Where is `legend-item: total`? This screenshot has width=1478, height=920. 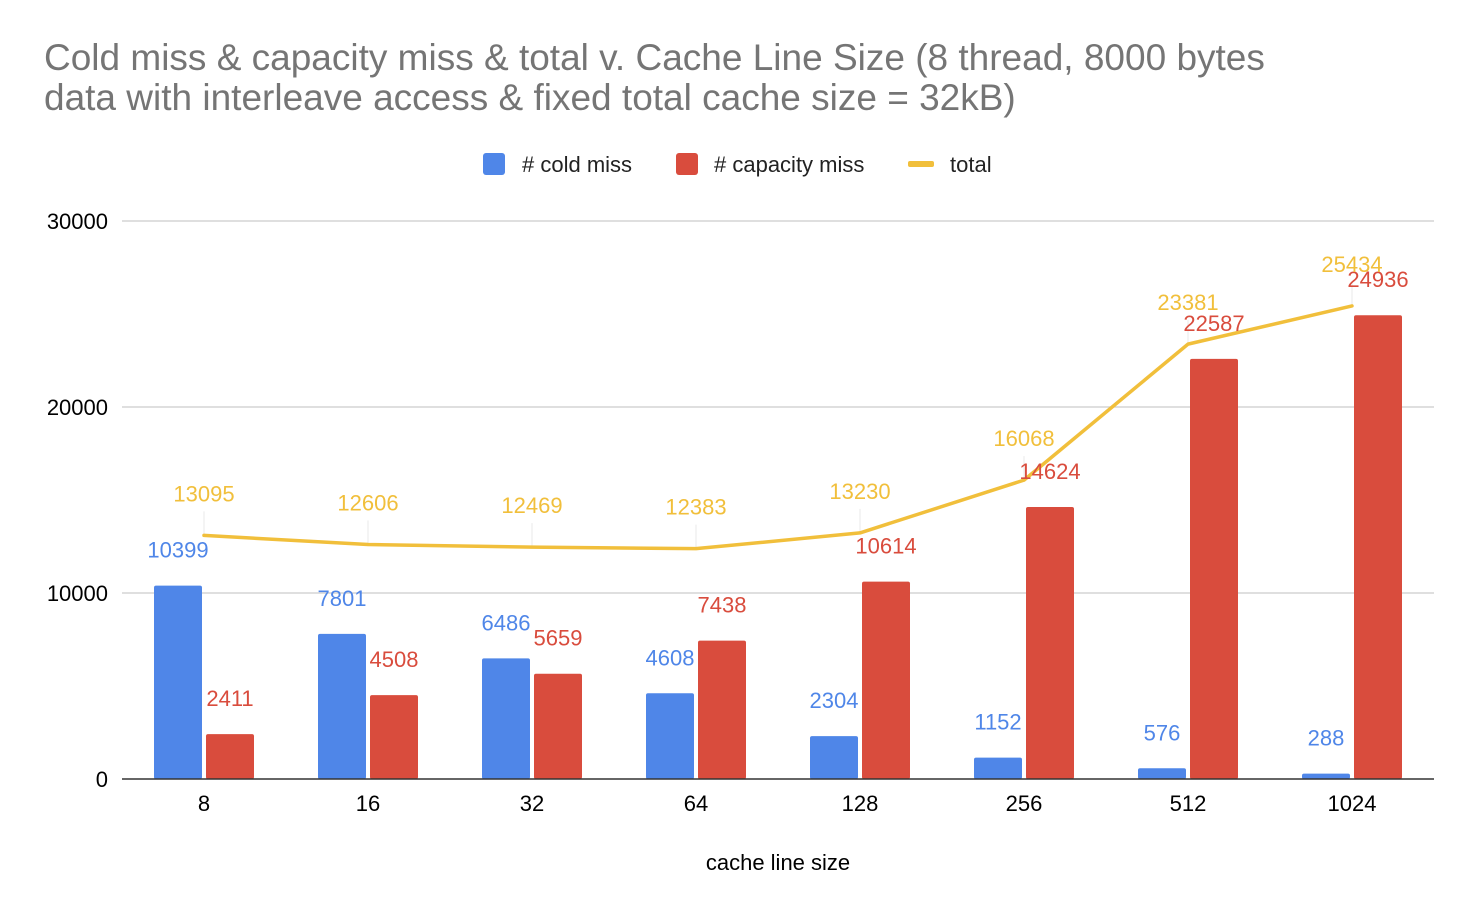
legend-item: total is located at coordinates (950, 164).